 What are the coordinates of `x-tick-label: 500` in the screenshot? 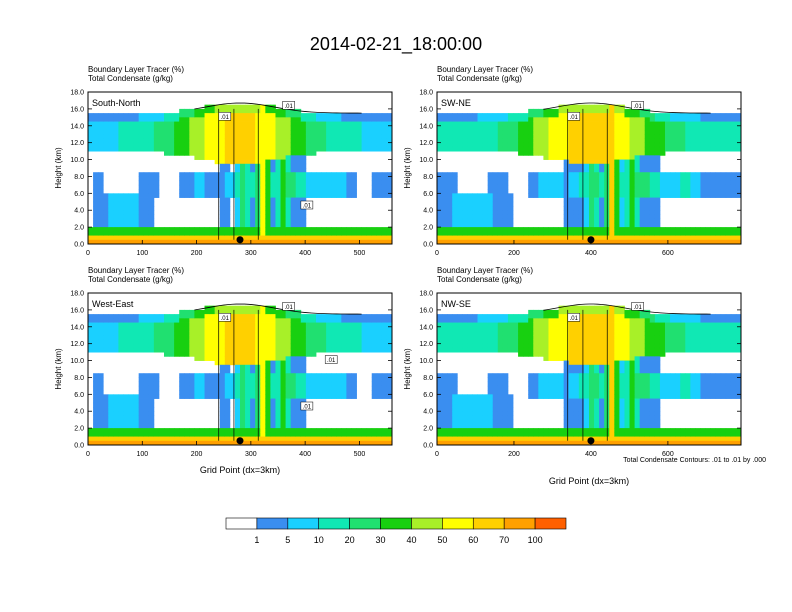 It's located at (360, 253).